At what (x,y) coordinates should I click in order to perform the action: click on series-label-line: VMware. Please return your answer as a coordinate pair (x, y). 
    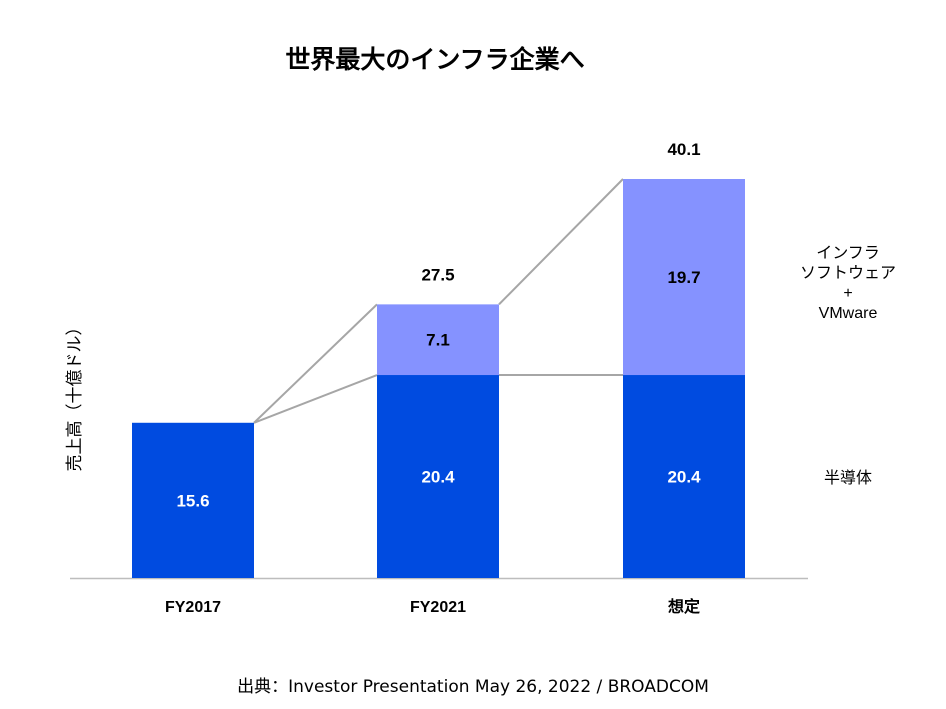
    Looking at the image, I should click on (848, 313).